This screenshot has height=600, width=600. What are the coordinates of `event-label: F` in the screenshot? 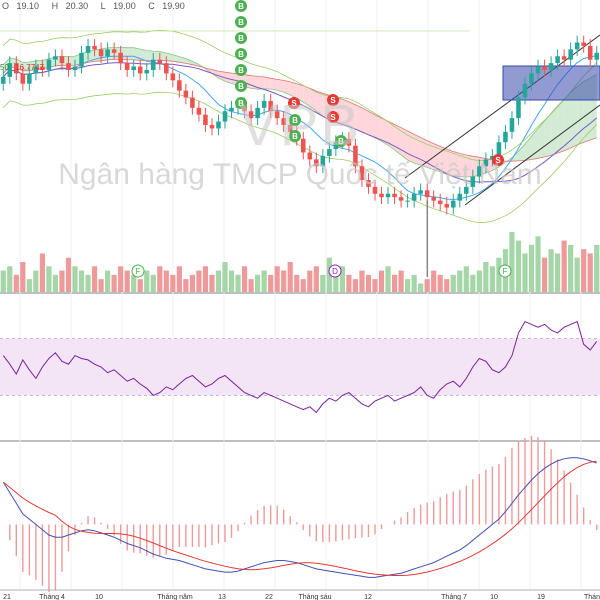 It's located at (138, 271).